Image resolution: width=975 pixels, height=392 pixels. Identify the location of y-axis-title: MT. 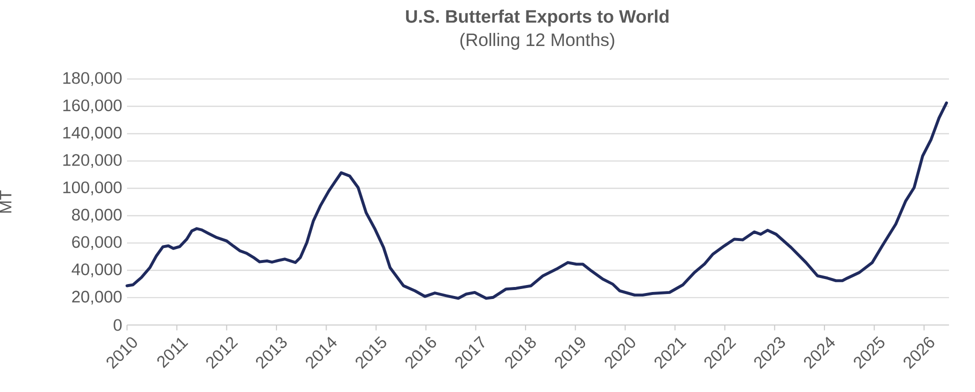
(6, 201).